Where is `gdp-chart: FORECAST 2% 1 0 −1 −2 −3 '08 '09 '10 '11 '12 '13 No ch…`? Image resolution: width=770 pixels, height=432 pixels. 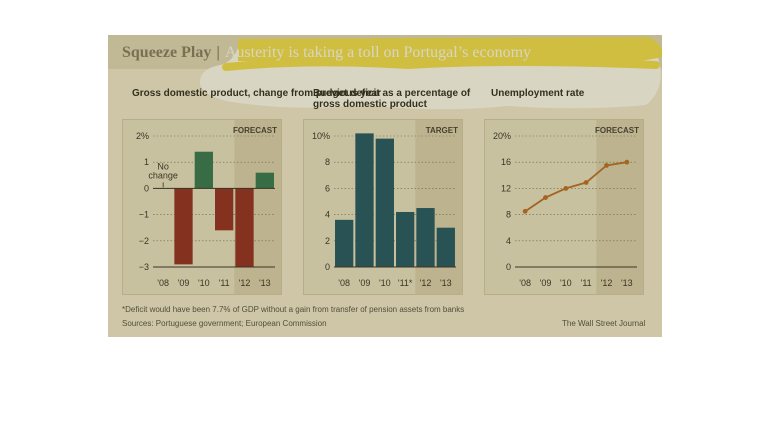 gdp-chart: FORECAST 2% 1 0 −1 −2 −3 '08 '09 '10 '11 '12 '13 No ch… is located at coordinates (202, 207).